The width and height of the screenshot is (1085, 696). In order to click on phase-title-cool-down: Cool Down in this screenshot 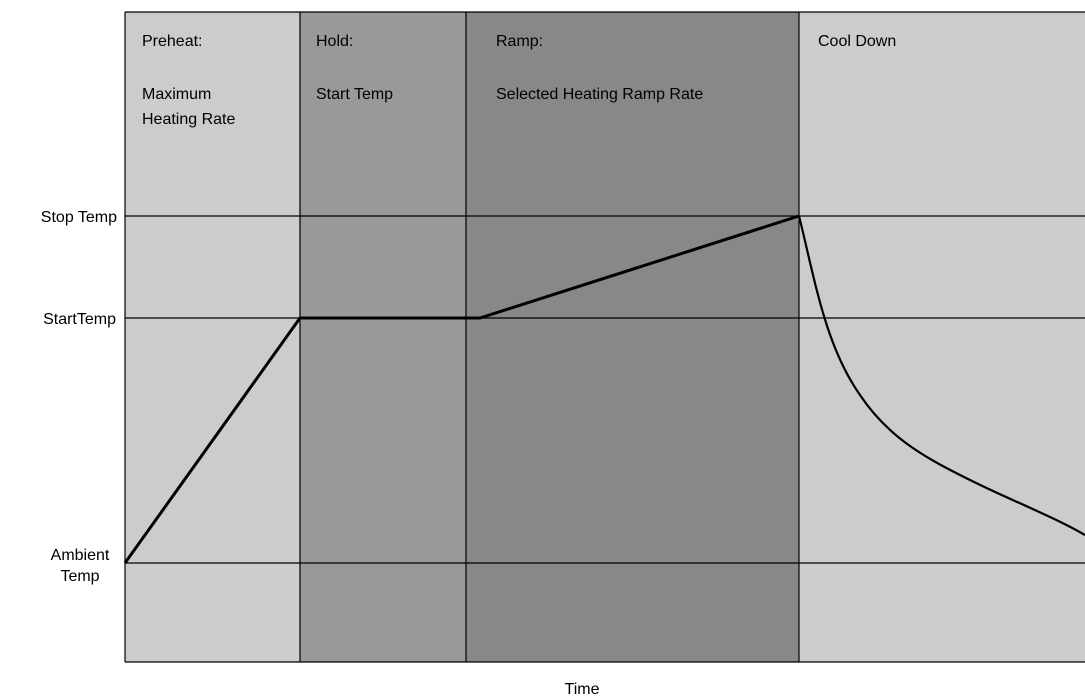, I will do `click(857, 41)`.